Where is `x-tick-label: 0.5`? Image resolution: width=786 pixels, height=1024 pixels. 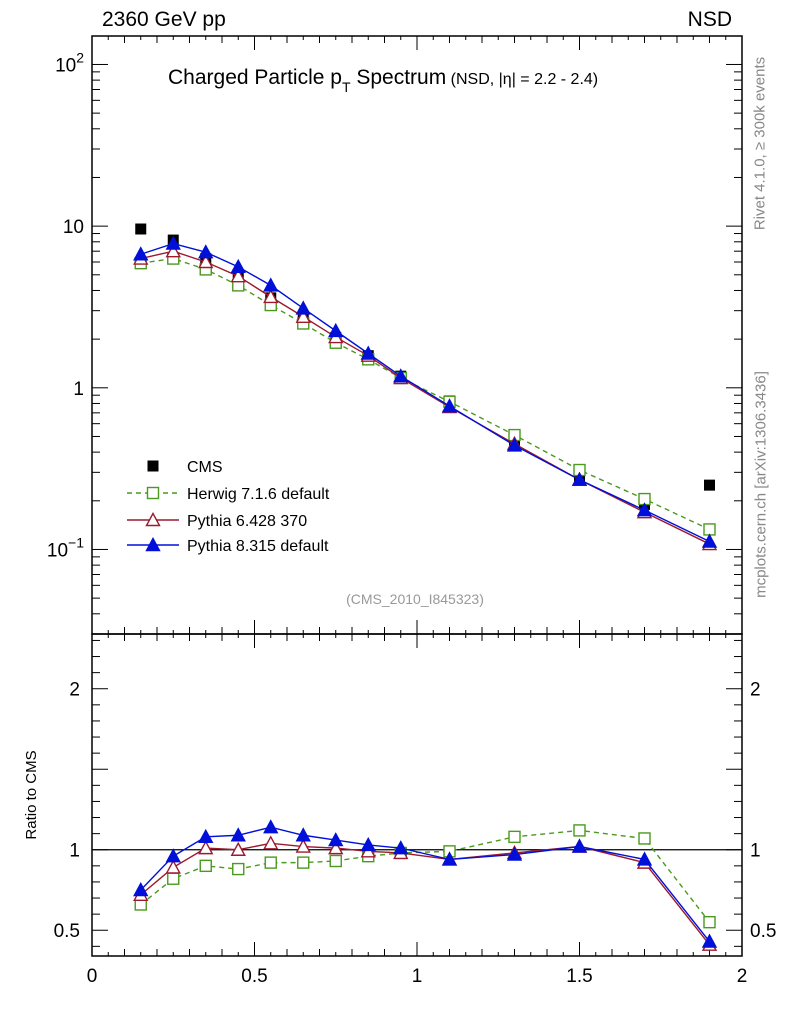
x-tick-label: 0.5 is located at coordinates (254, 976).